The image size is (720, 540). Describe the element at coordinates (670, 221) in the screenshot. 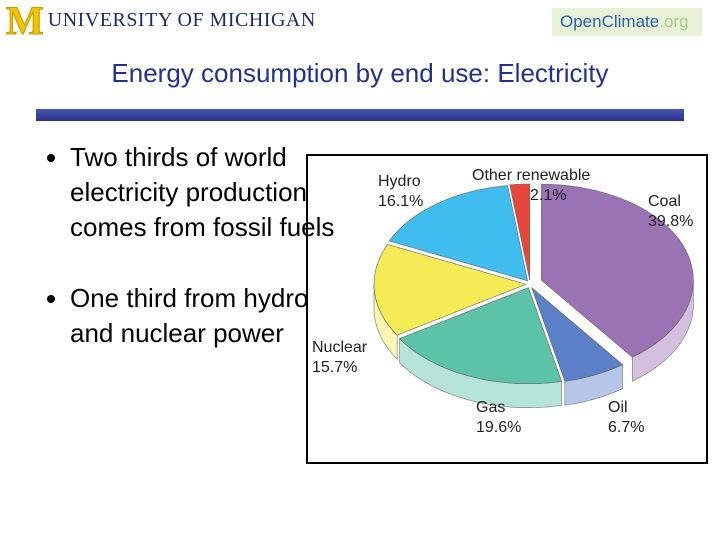

I see `slice-value-label: 39.8%` at that location.